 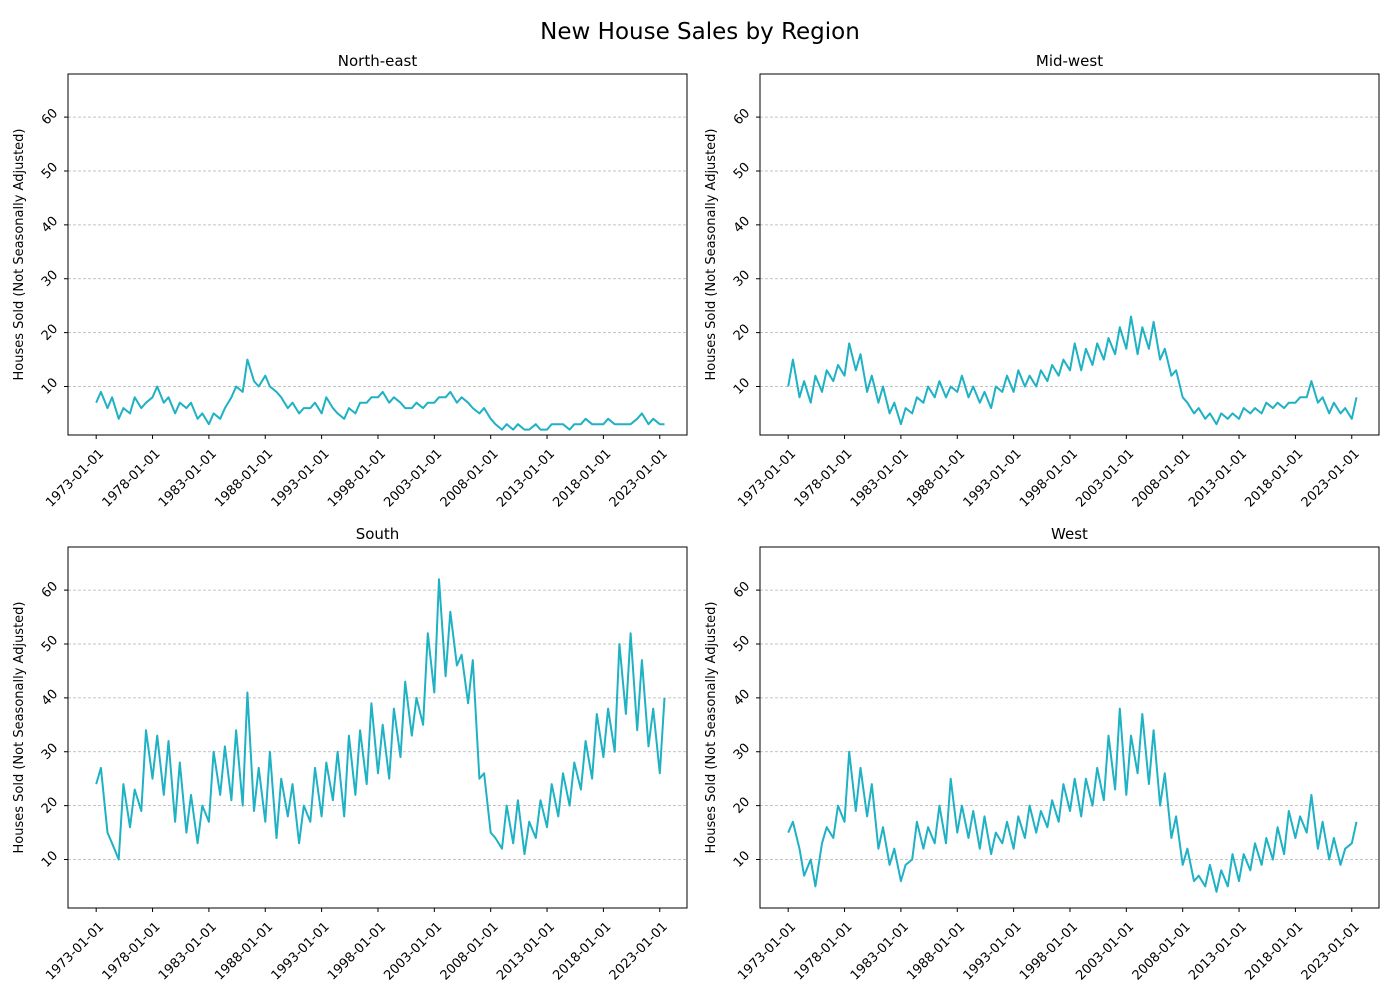 I want to click on figure-title: New House Sales by Region, so click(x=700, y=32).